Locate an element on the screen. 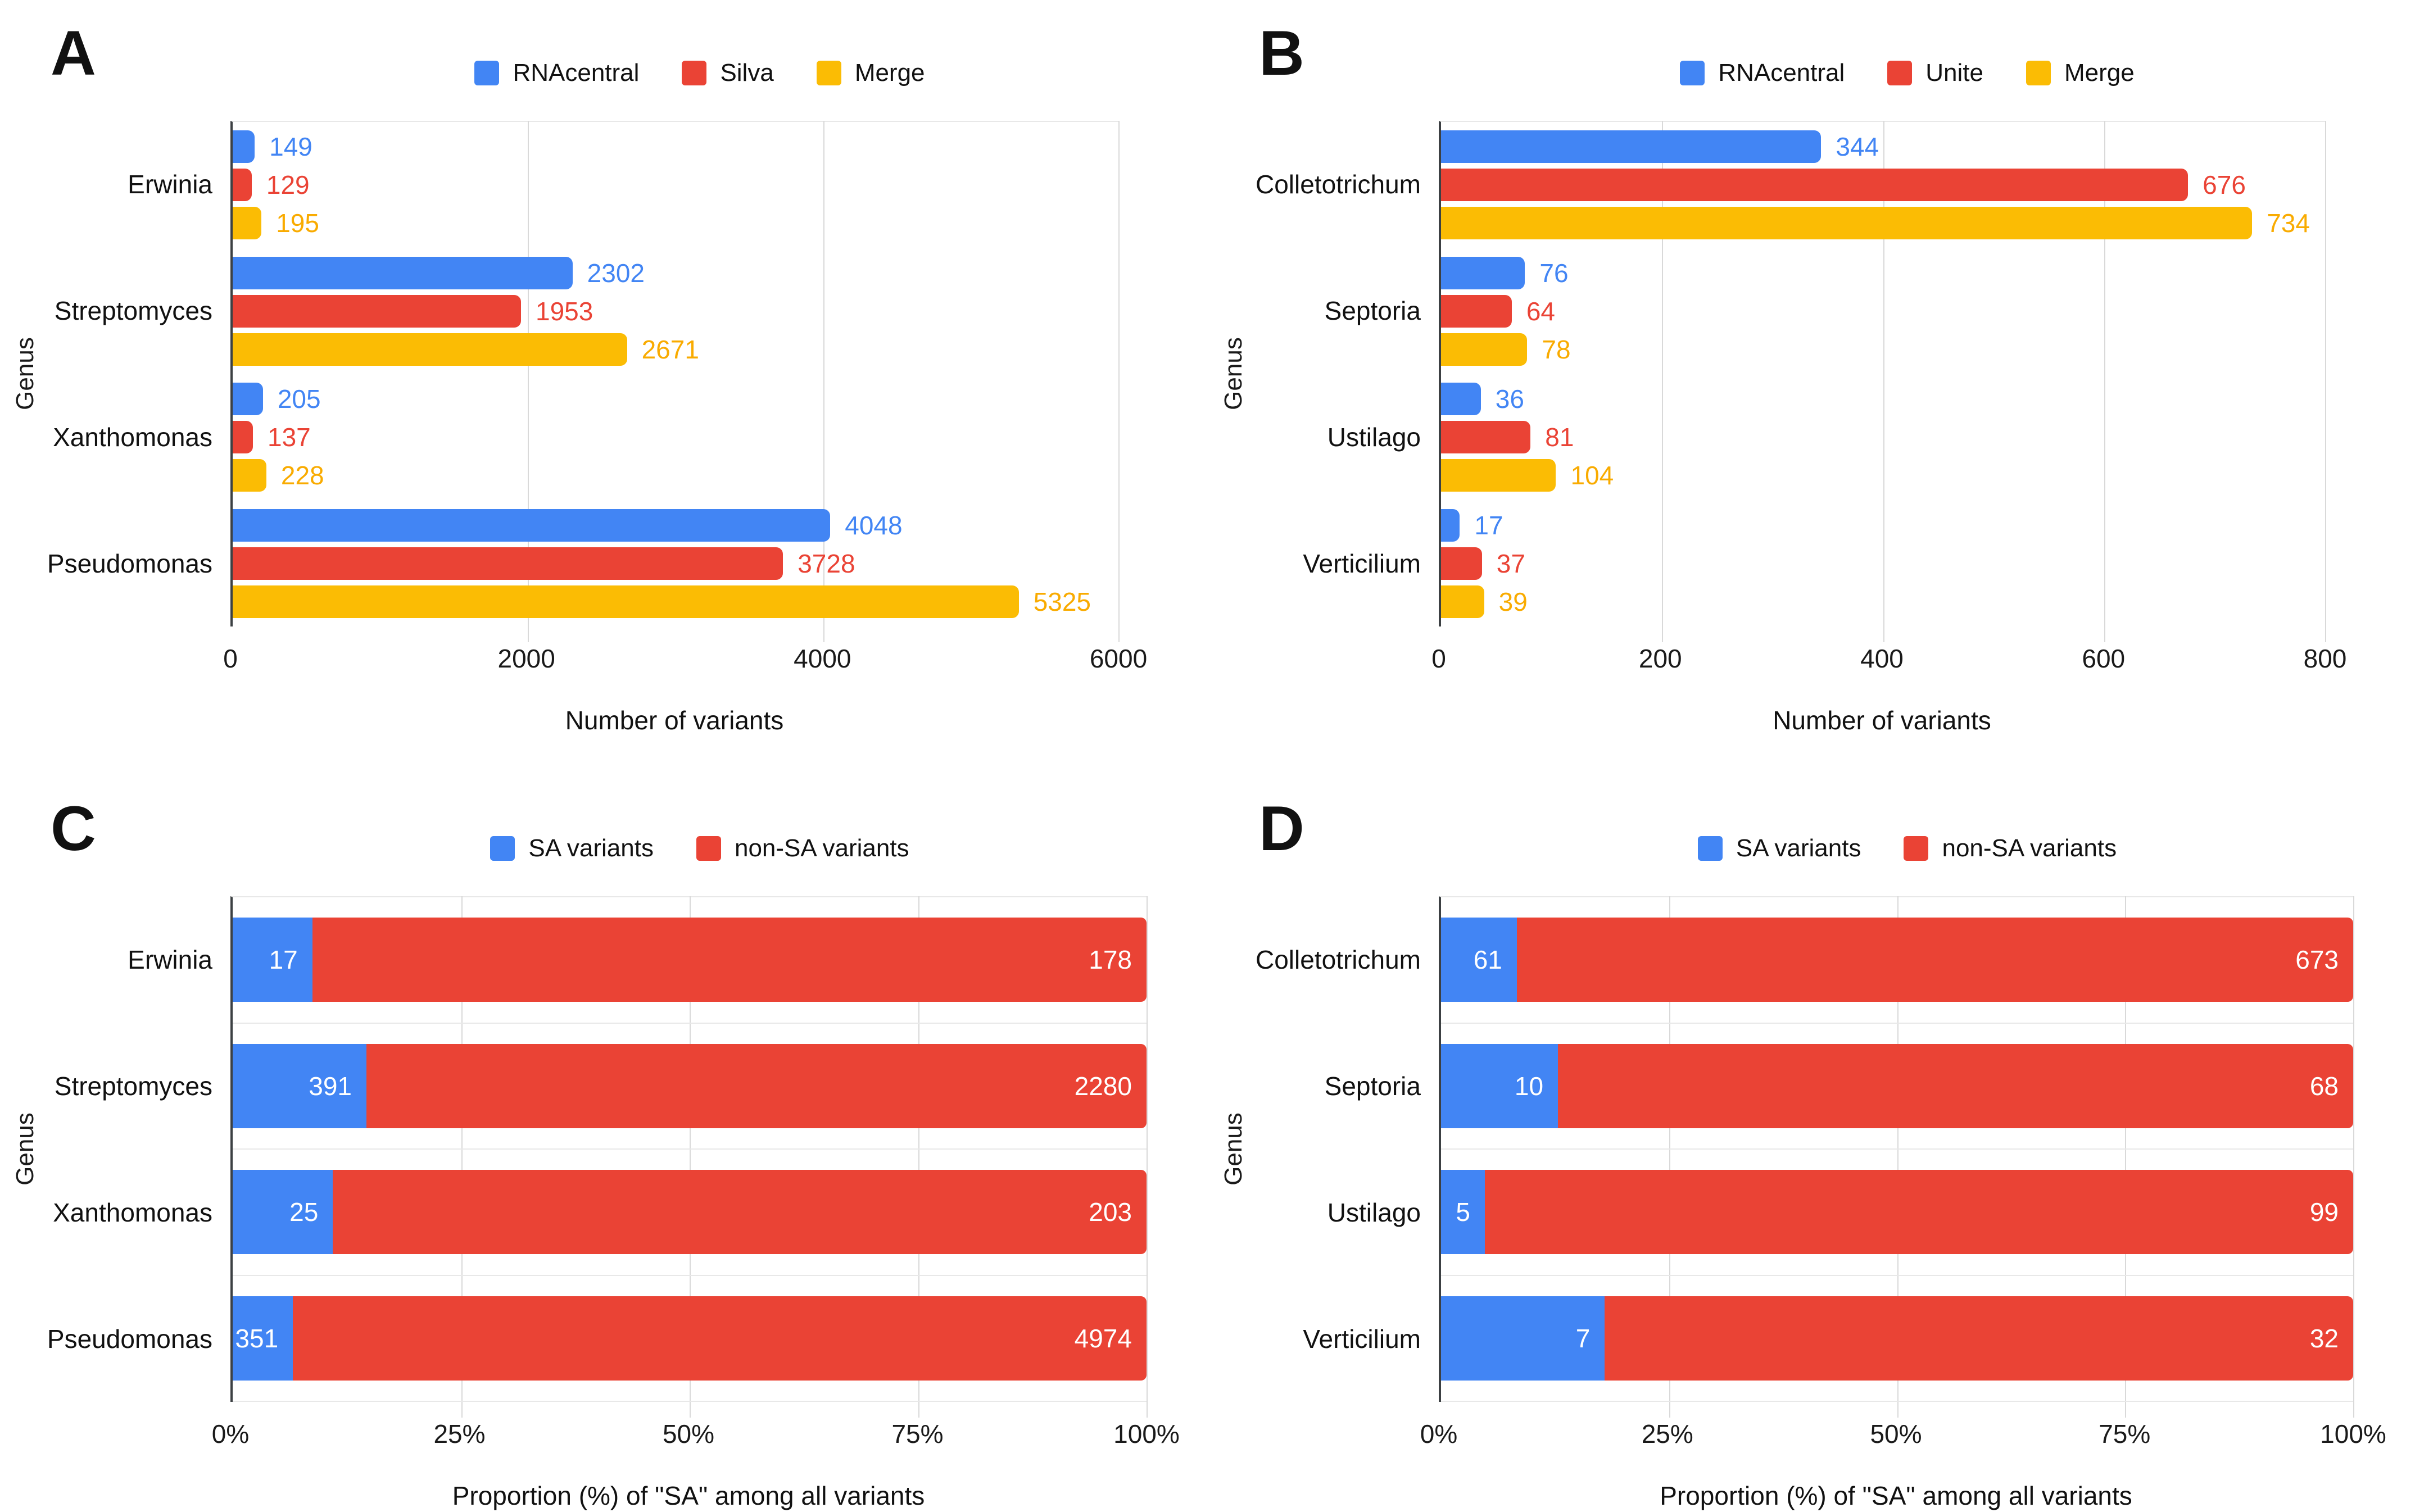 This screenshot has height=1512, width=2415. stacked-bar-pseudomonas: 351 4974 is located at coordinates (690, 1338).